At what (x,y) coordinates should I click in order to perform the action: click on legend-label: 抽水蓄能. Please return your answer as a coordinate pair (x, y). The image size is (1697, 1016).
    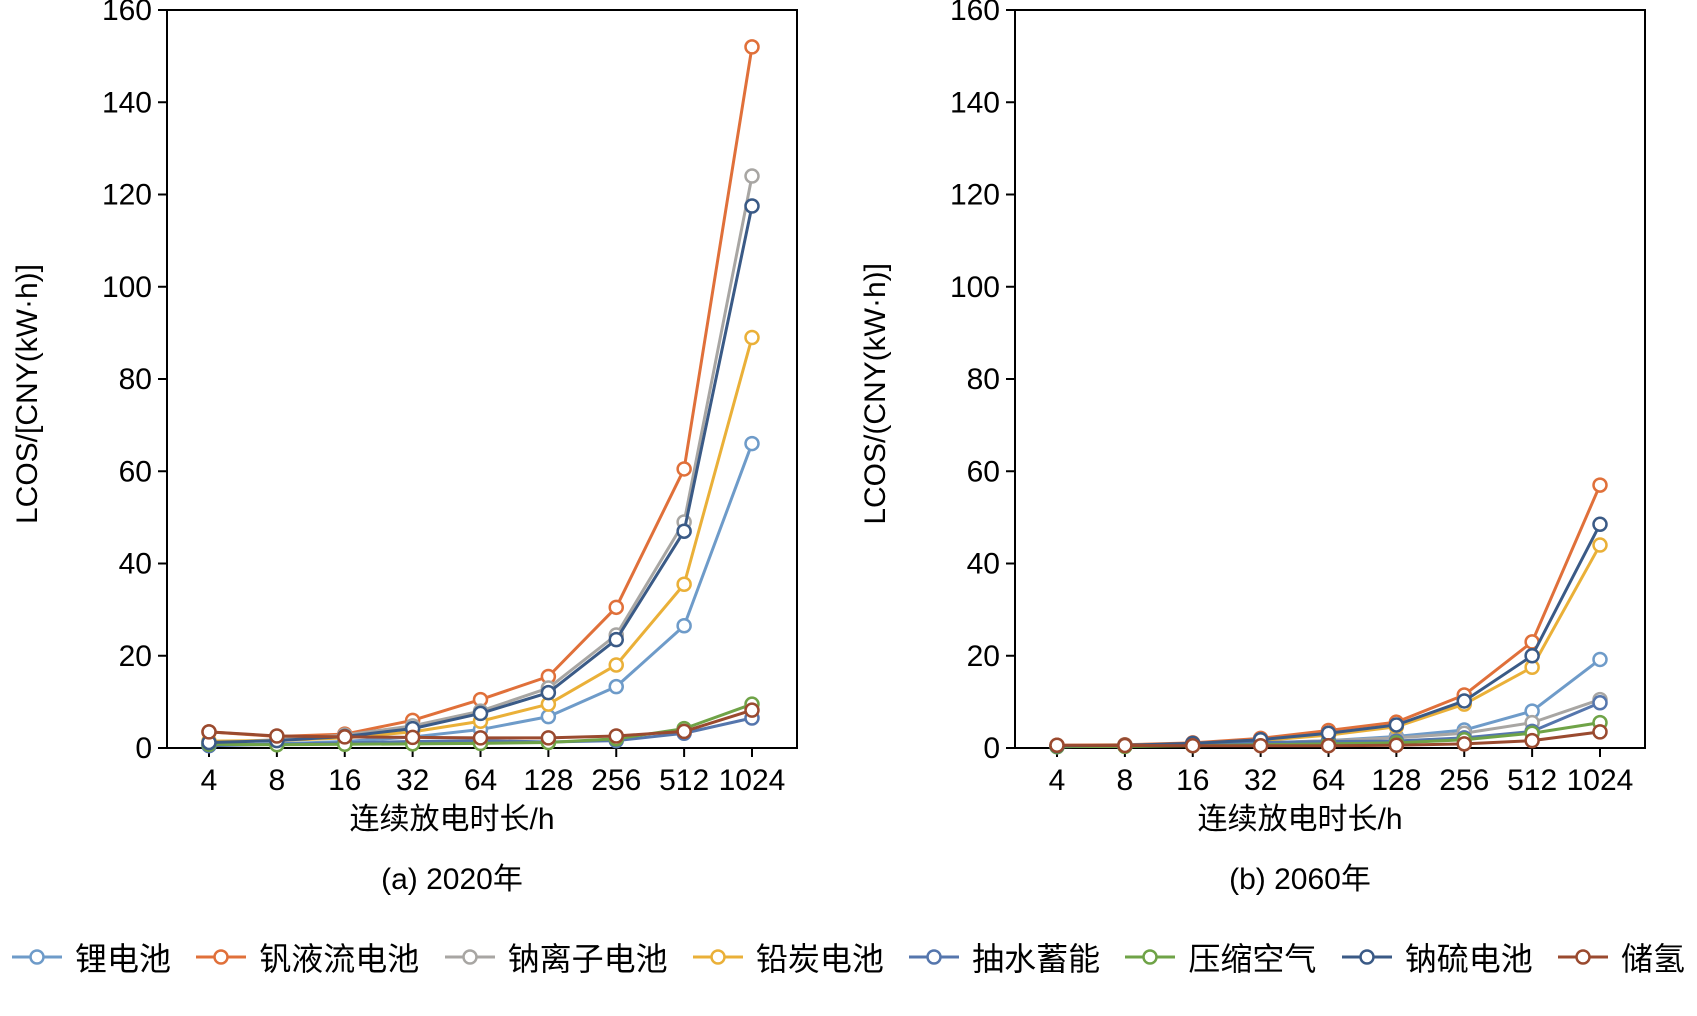
    Looking at the image, I should click on (1036, 959).